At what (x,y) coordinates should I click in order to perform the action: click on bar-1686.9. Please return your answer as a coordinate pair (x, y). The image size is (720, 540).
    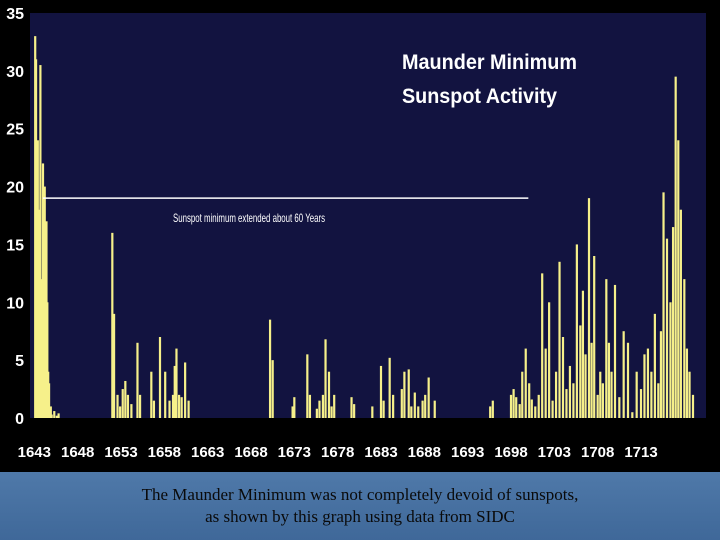
    Looking at the image, I should click on (414, 405).